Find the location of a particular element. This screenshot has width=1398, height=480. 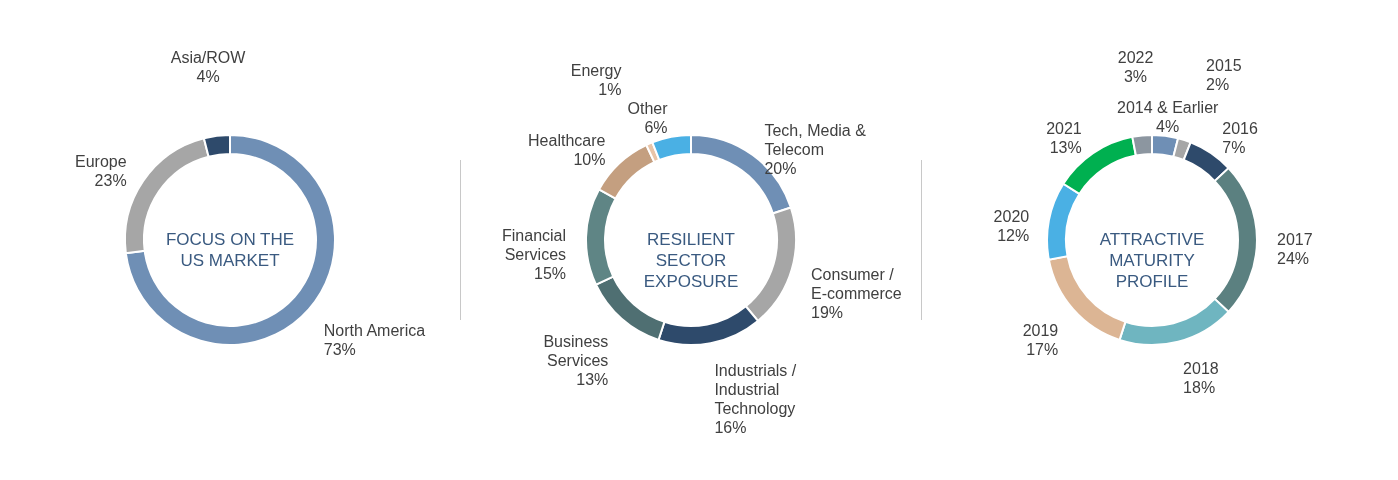

data-label: 1% is located at coordinates (610, 90).